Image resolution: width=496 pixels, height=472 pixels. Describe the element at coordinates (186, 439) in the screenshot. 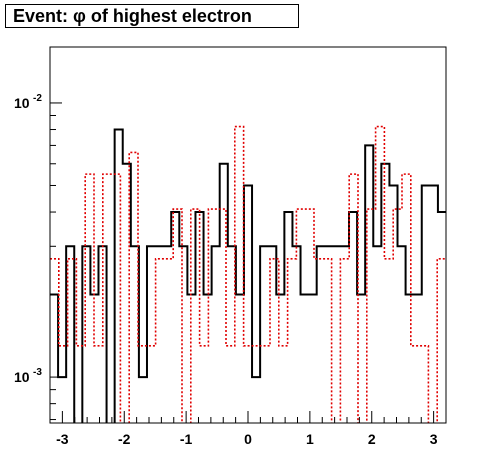

I see `x-tick-label: -1` at that location.